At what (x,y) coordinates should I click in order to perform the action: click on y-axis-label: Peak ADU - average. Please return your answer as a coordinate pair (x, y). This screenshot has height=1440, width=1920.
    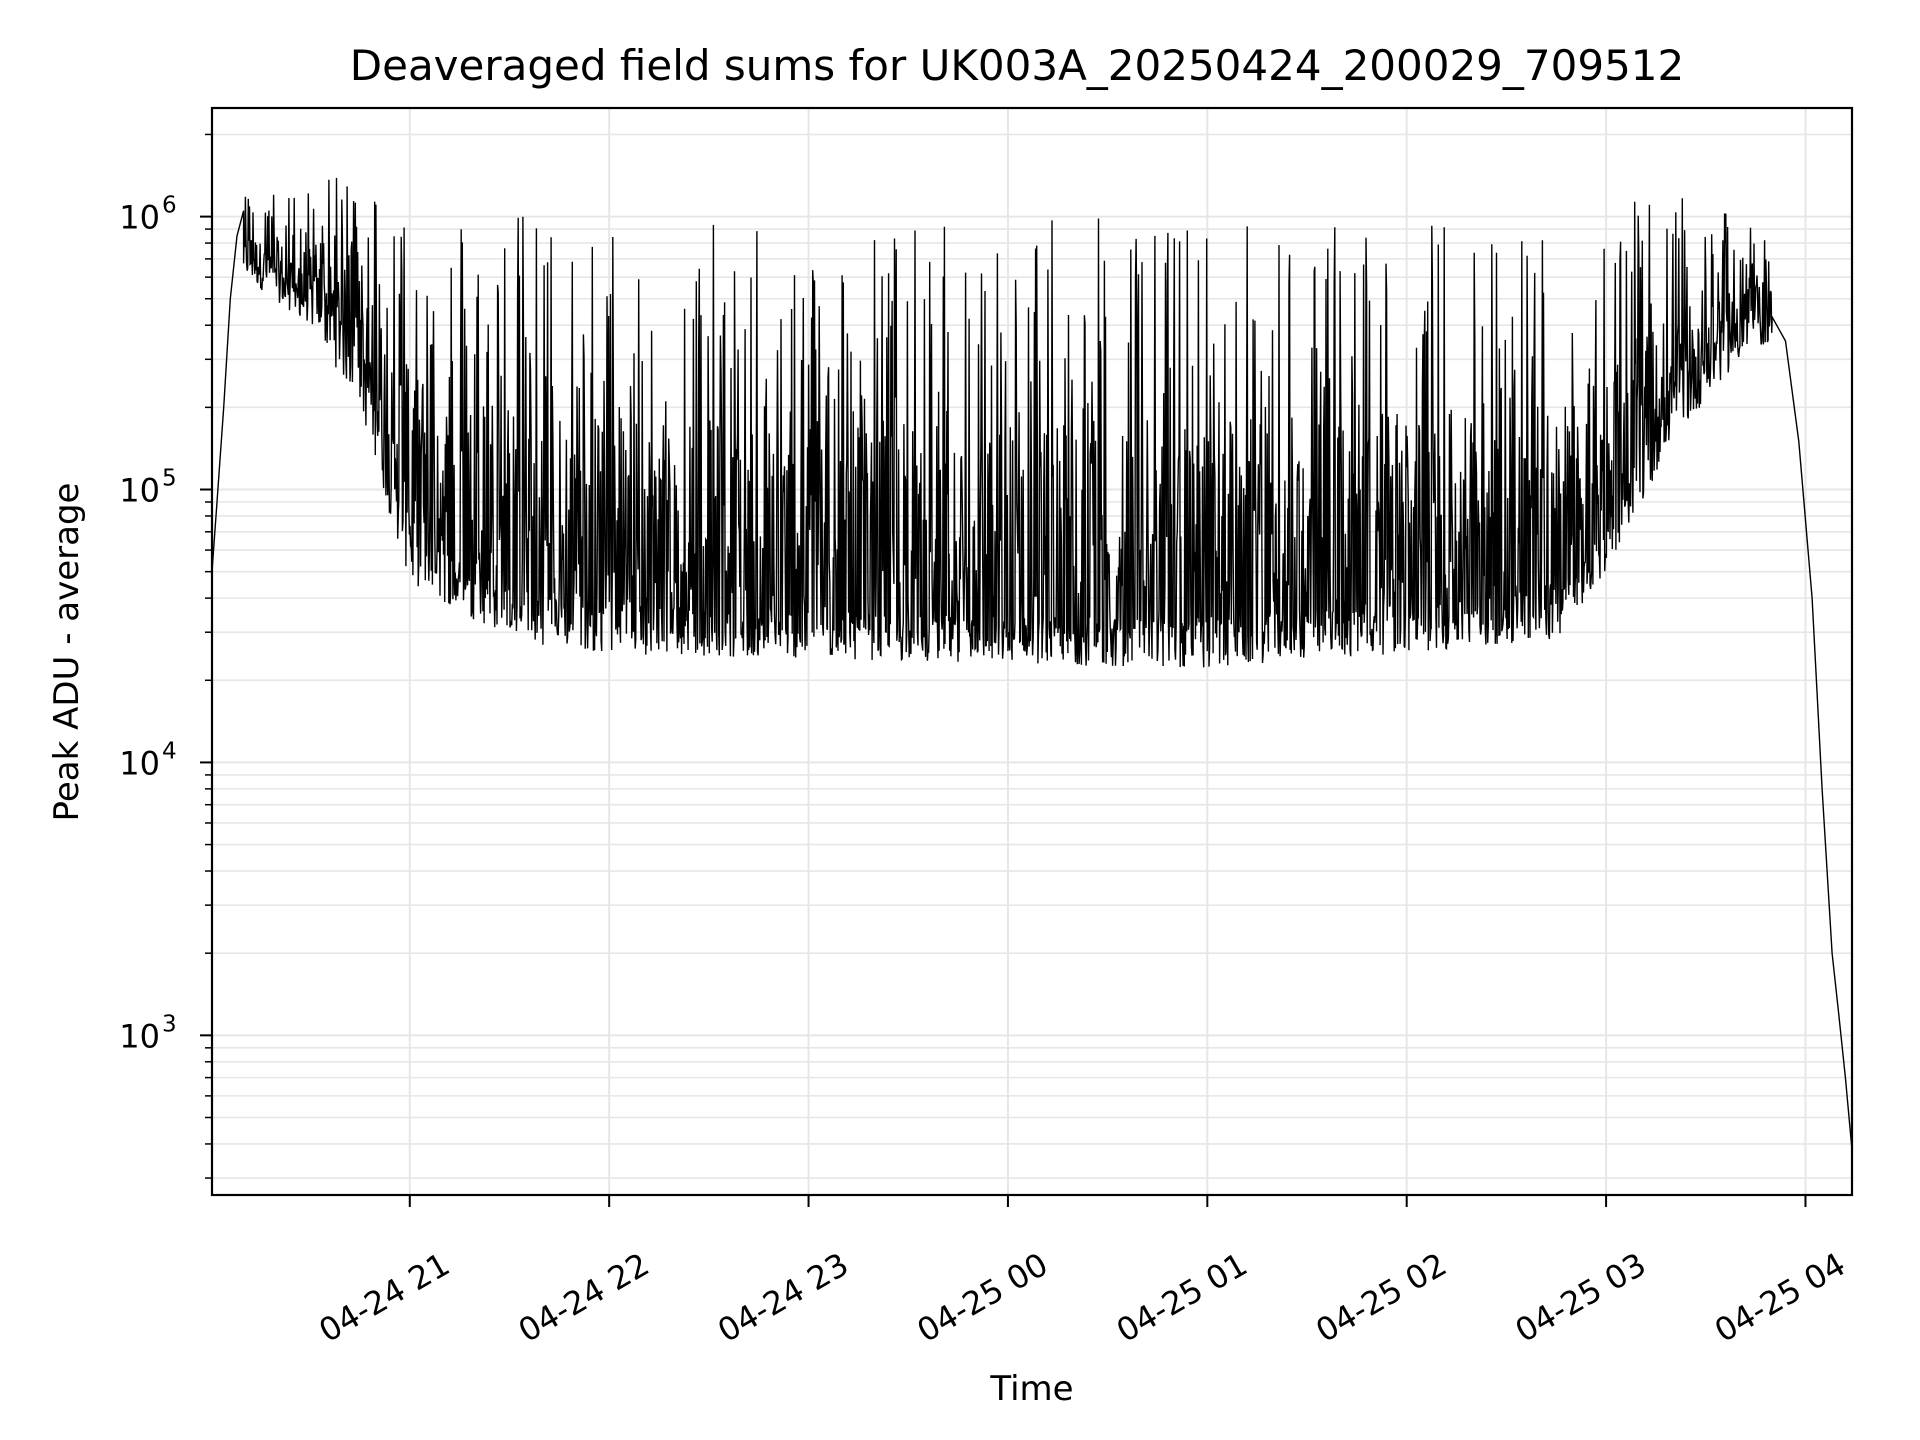
    Looking at the image, I should click on (67, 652).